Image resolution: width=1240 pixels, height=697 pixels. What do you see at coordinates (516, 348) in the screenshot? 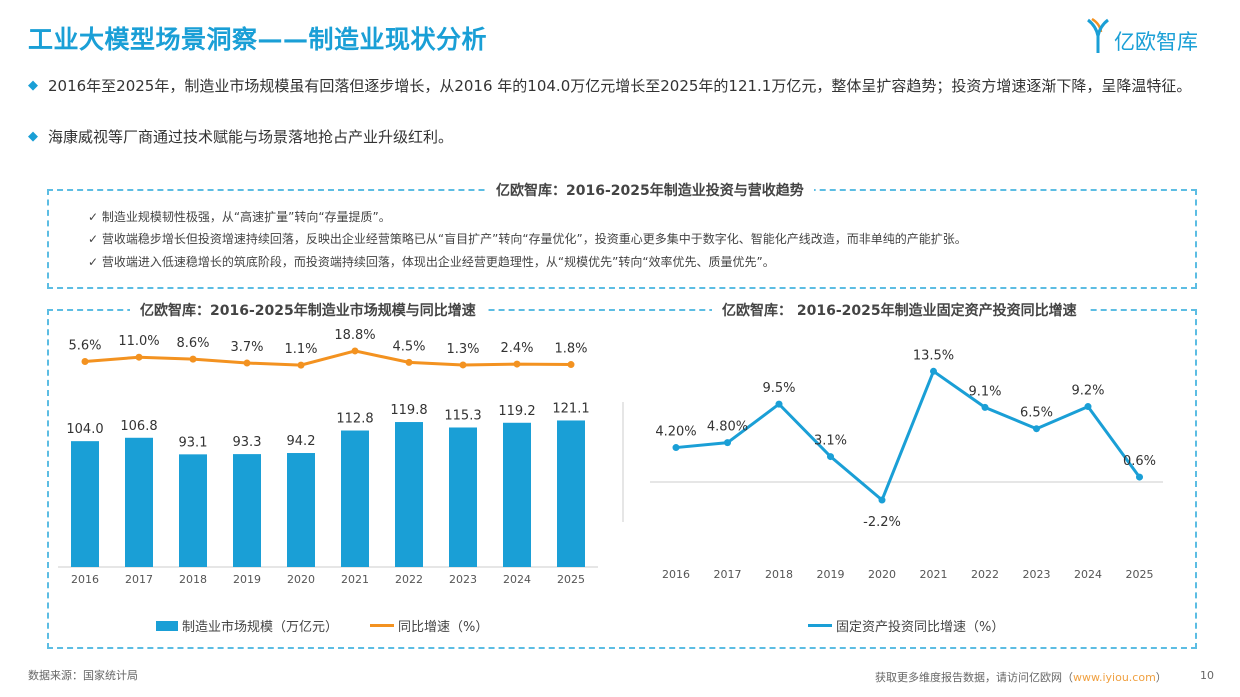
I see `growth-label: 2.4%` at bounding box center [516, 348].